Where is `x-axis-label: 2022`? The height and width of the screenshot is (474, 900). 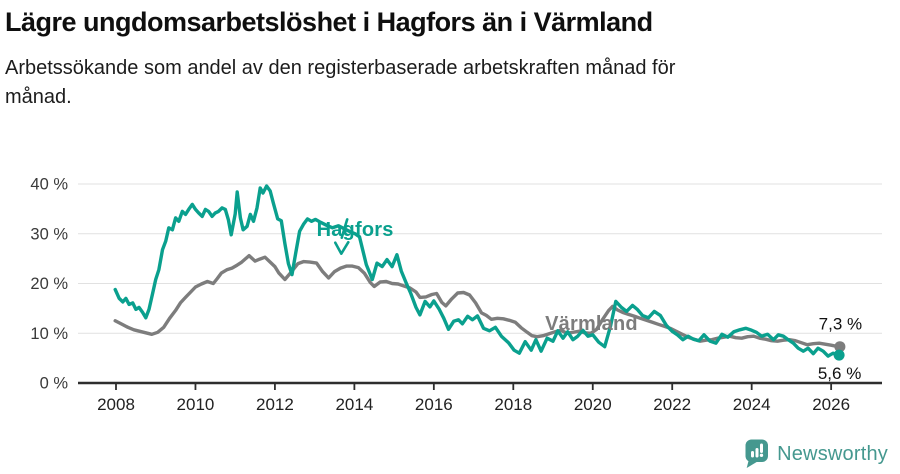
x-axis-label: 2022 is located at coordinates (672, 404).